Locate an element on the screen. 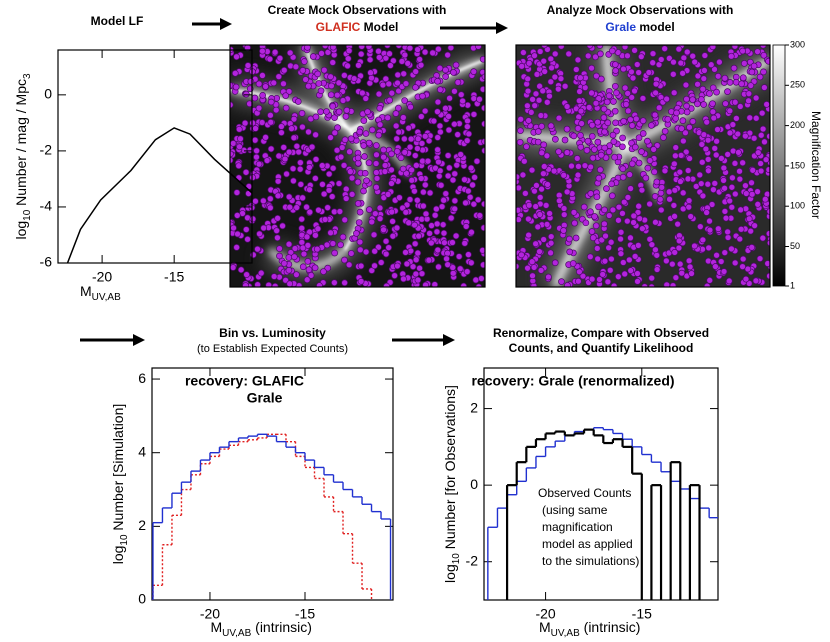  colorbar-tick-label: 50 is located at coordinates (795, 246).